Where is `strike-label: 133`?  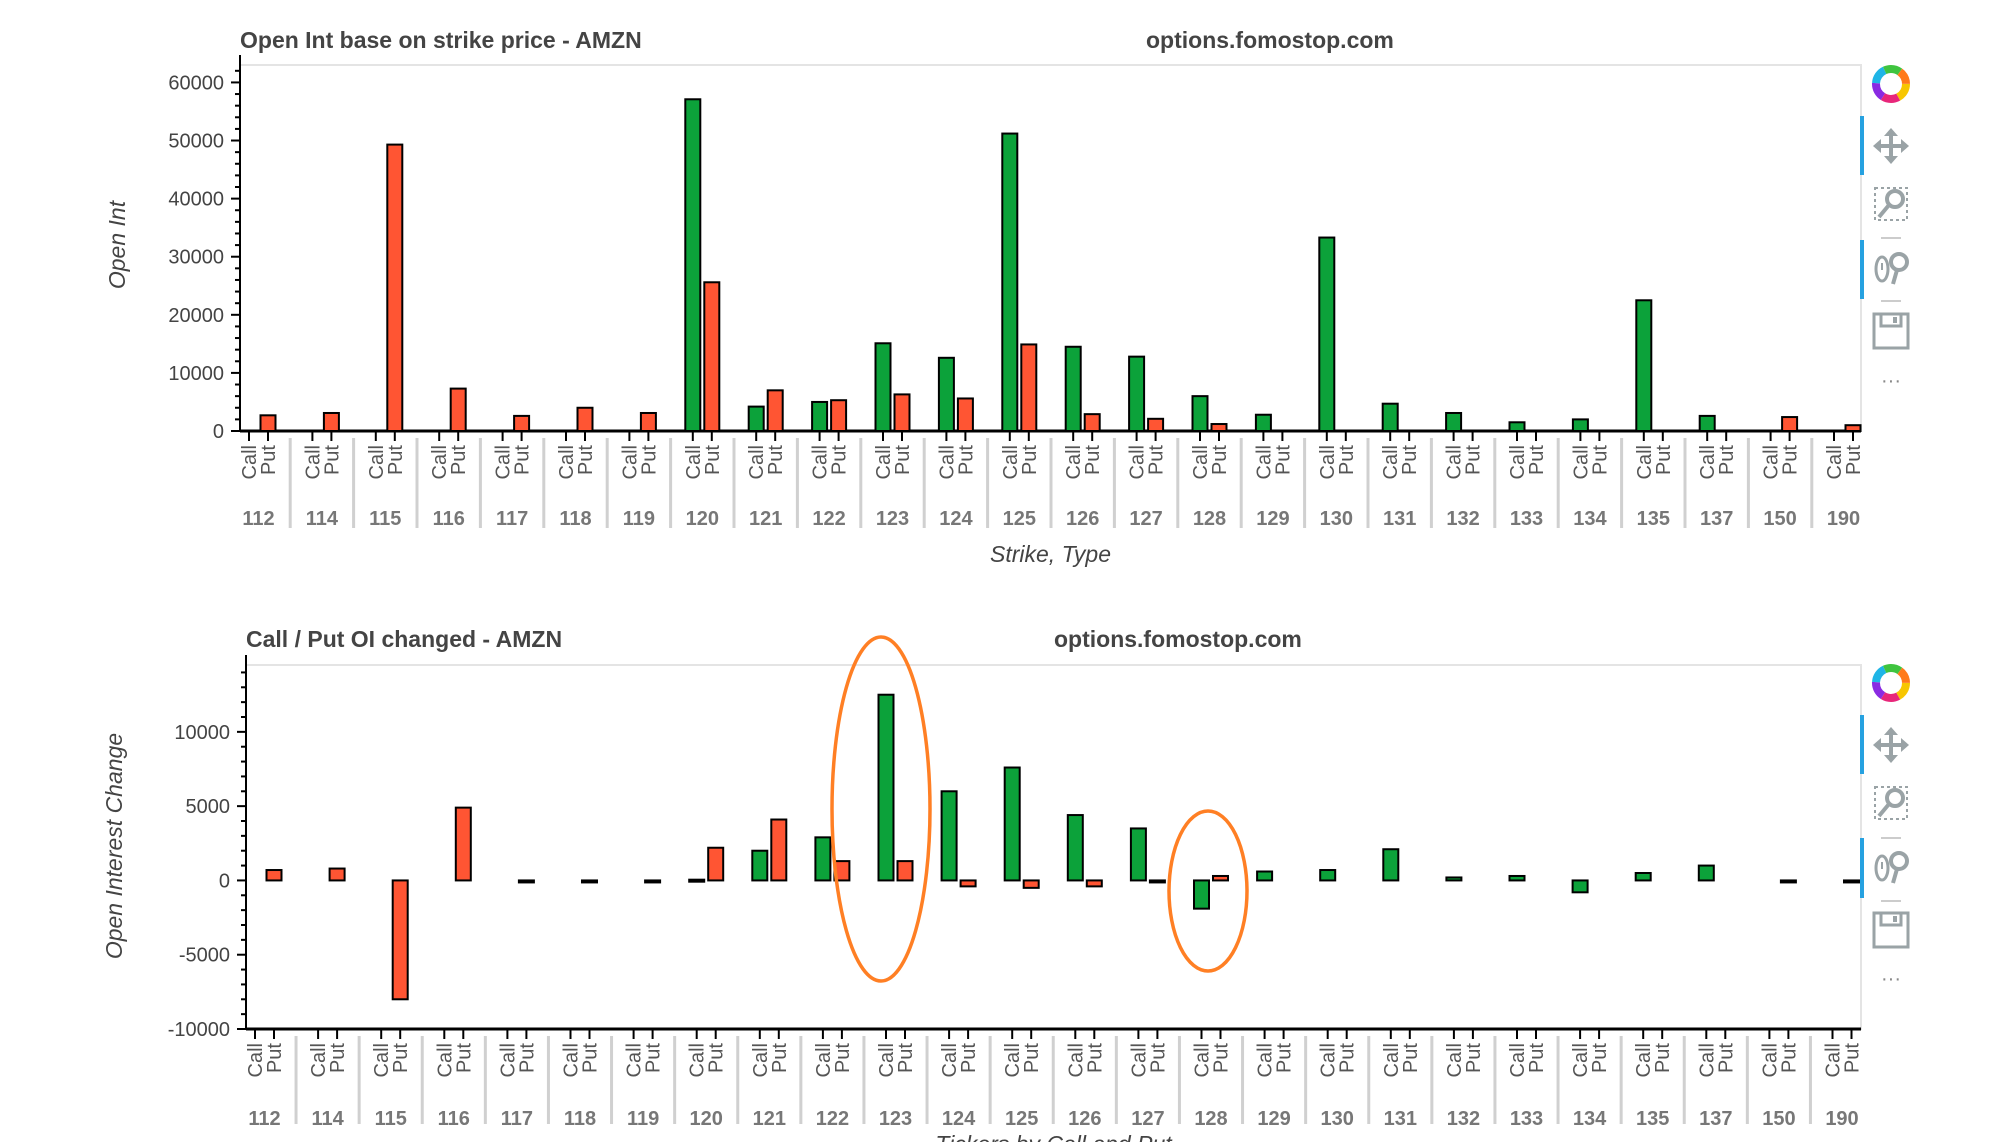 strike-label: 133 is located at coordinates (1526, 519).